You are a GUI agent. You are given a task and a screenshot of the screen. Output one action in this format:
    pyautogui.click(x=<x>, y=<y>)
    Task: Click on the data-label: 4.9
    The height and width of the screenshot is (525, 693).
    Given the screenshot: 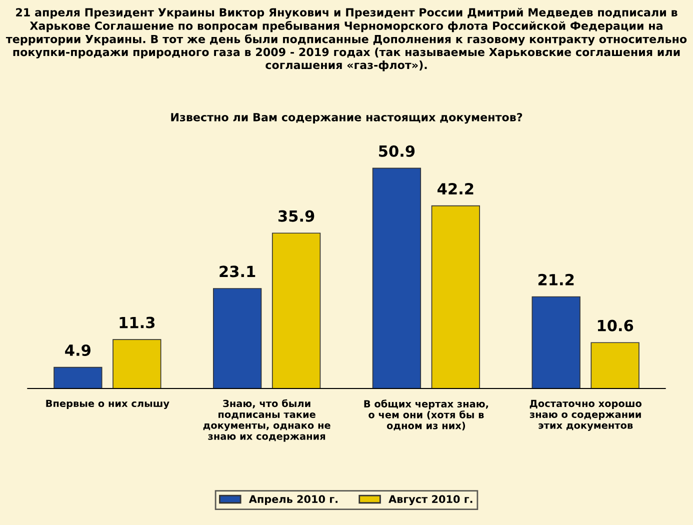 What is the action you would take?
    pyautogui.click(x=77, y=350)
    